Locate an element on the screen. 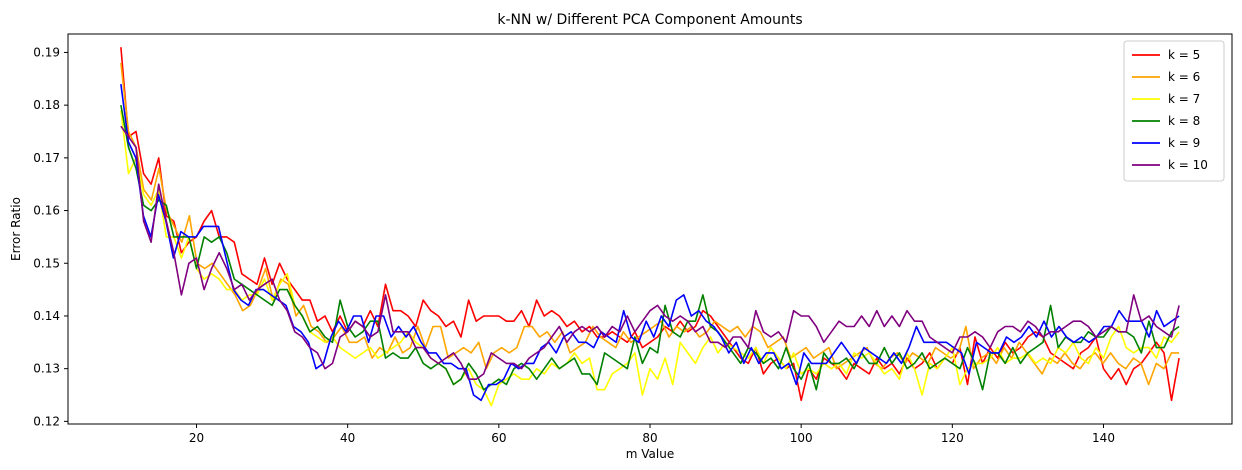 The width and height of the screenshot is (1242, 470). x-tick-label: 120 is located at coordinates (952, 438).